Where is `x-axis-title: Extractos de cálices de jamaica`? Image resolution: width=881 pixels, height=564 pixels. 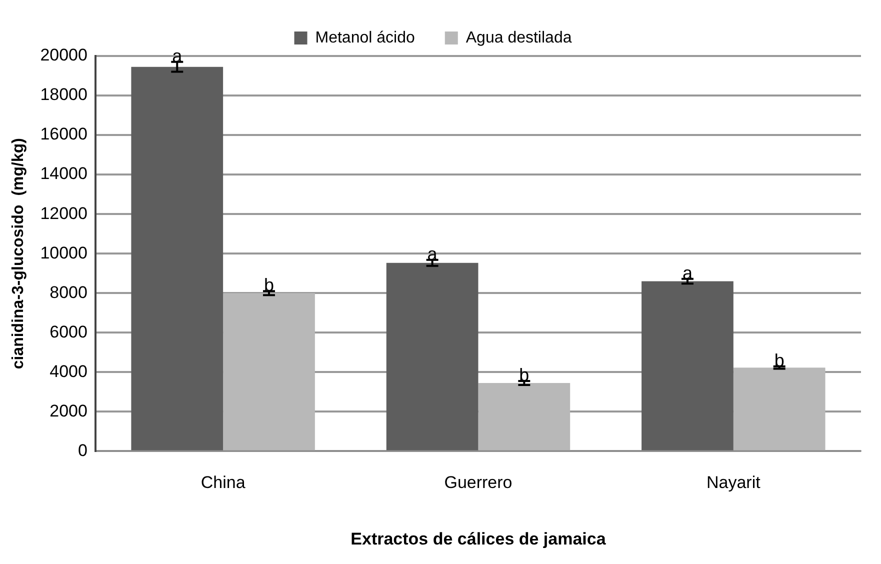
x-axis-title: Extractos de cálices de jamaica is located at coordinates (478, 538).